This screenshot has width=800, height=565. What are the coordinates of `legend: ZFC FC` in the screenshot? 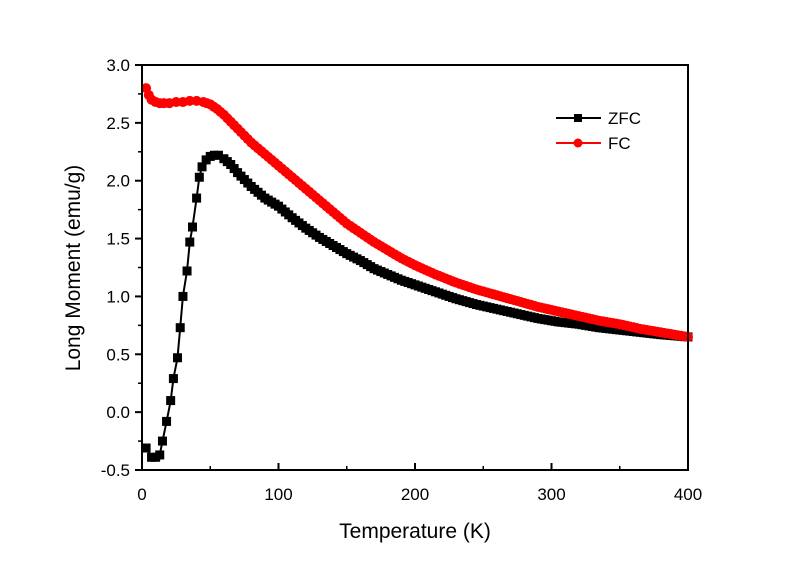 It's located at (598, 131).